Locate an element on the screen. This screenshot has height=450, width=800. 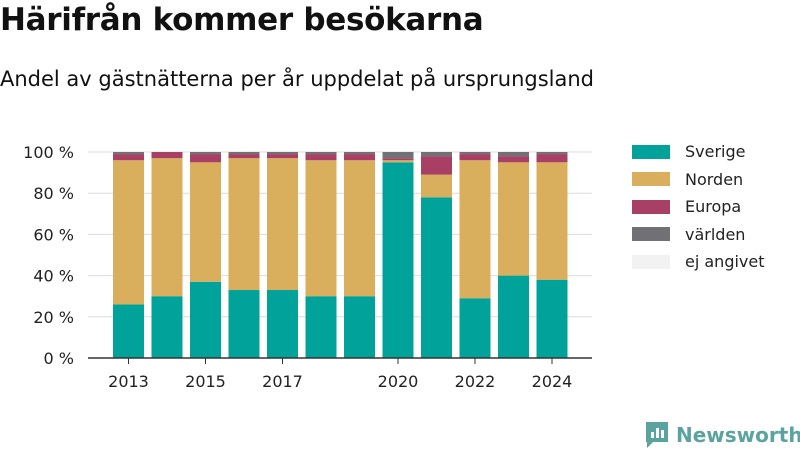
bar-segment-Sverige-2013 is located at coordinates (128, 331).